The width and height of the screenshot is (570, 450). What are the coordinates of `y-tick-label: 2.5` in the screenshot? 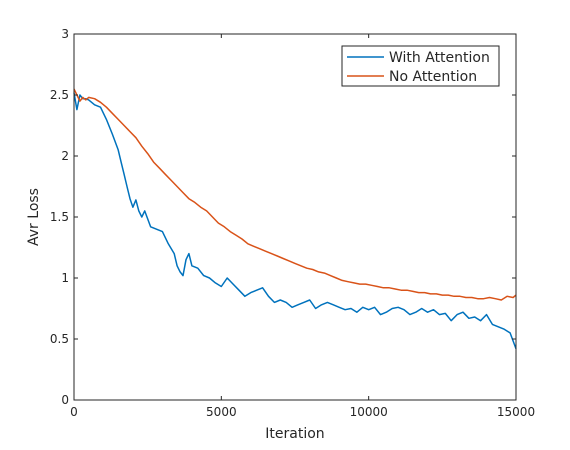 It's located at (59, 95).